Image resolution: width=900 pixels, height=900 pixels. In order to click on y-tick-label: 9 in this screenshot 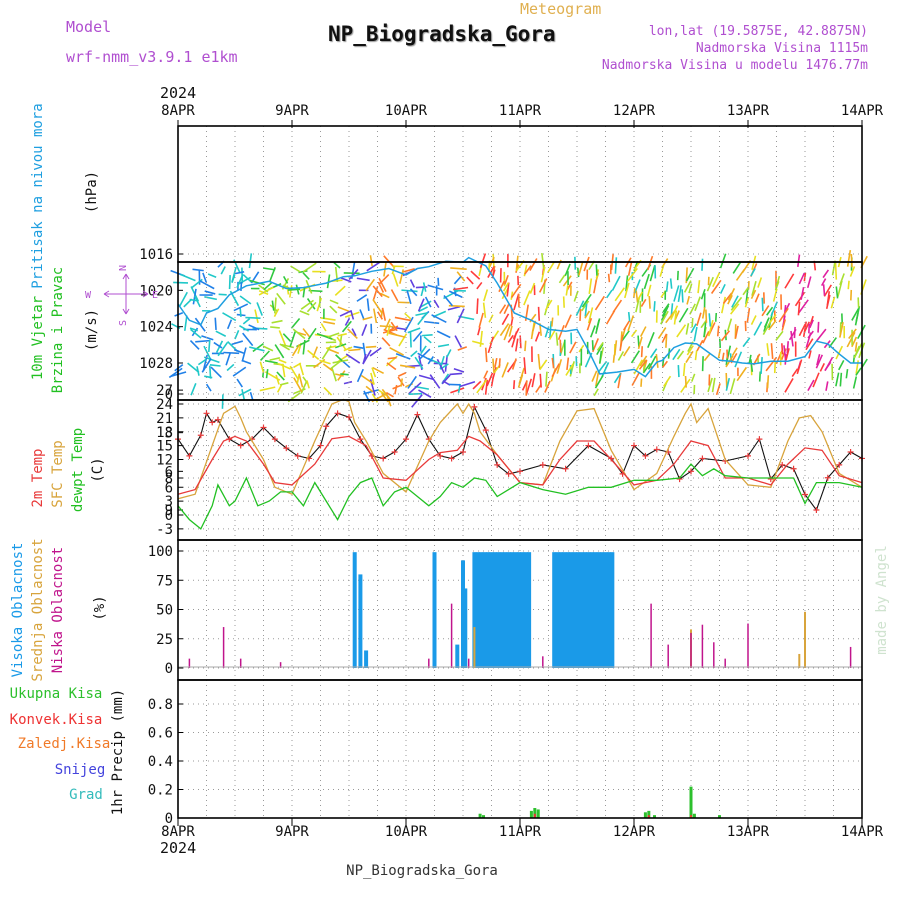, I will do `click(169, 511)`.